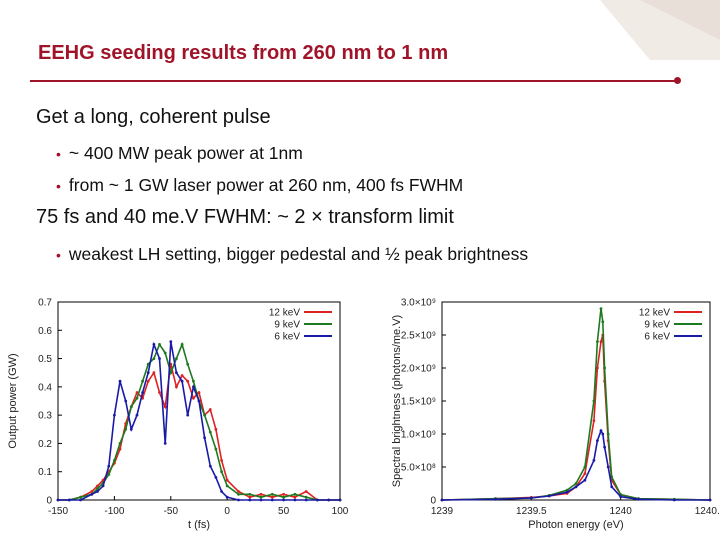 The width and height of the screenshot is (720, 540). What do you see at coordinates (13, 400) in the screenshot?
I see `y-axis-label: Output power (GW)` at bounding box center [13, 400].